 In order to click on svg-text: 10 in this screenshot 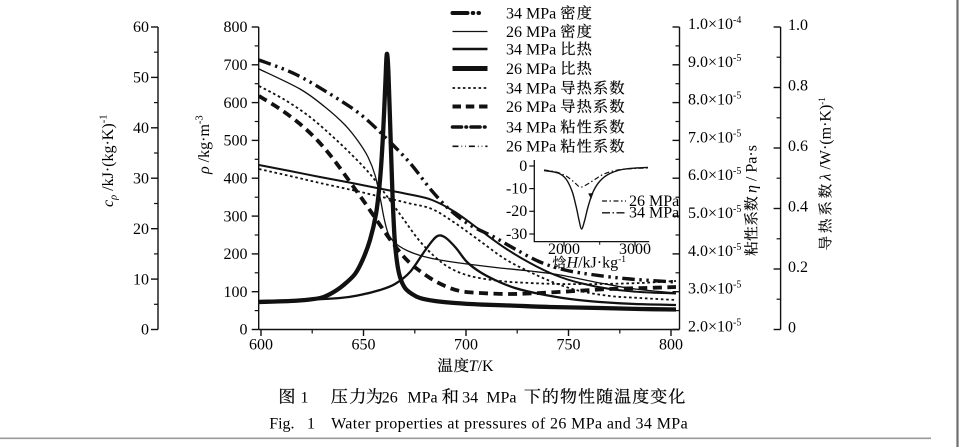, I will do `click(141, 279)`.